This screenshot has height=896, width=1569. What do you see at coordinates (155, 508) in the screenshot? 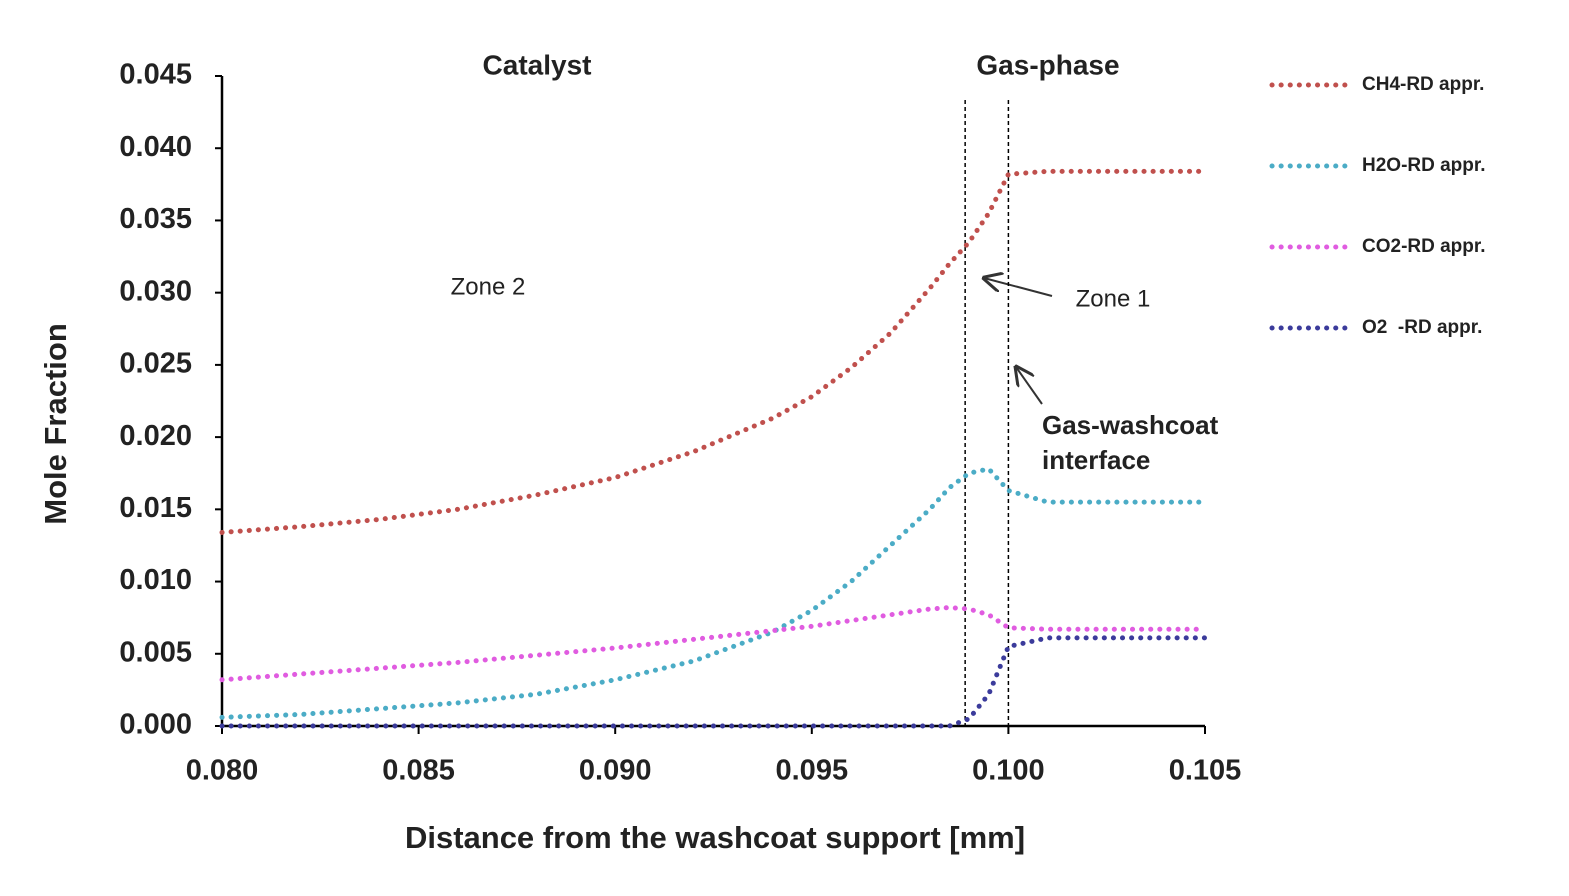
I see `y-tick-label: 0.015` at bounding box center [155, 508].